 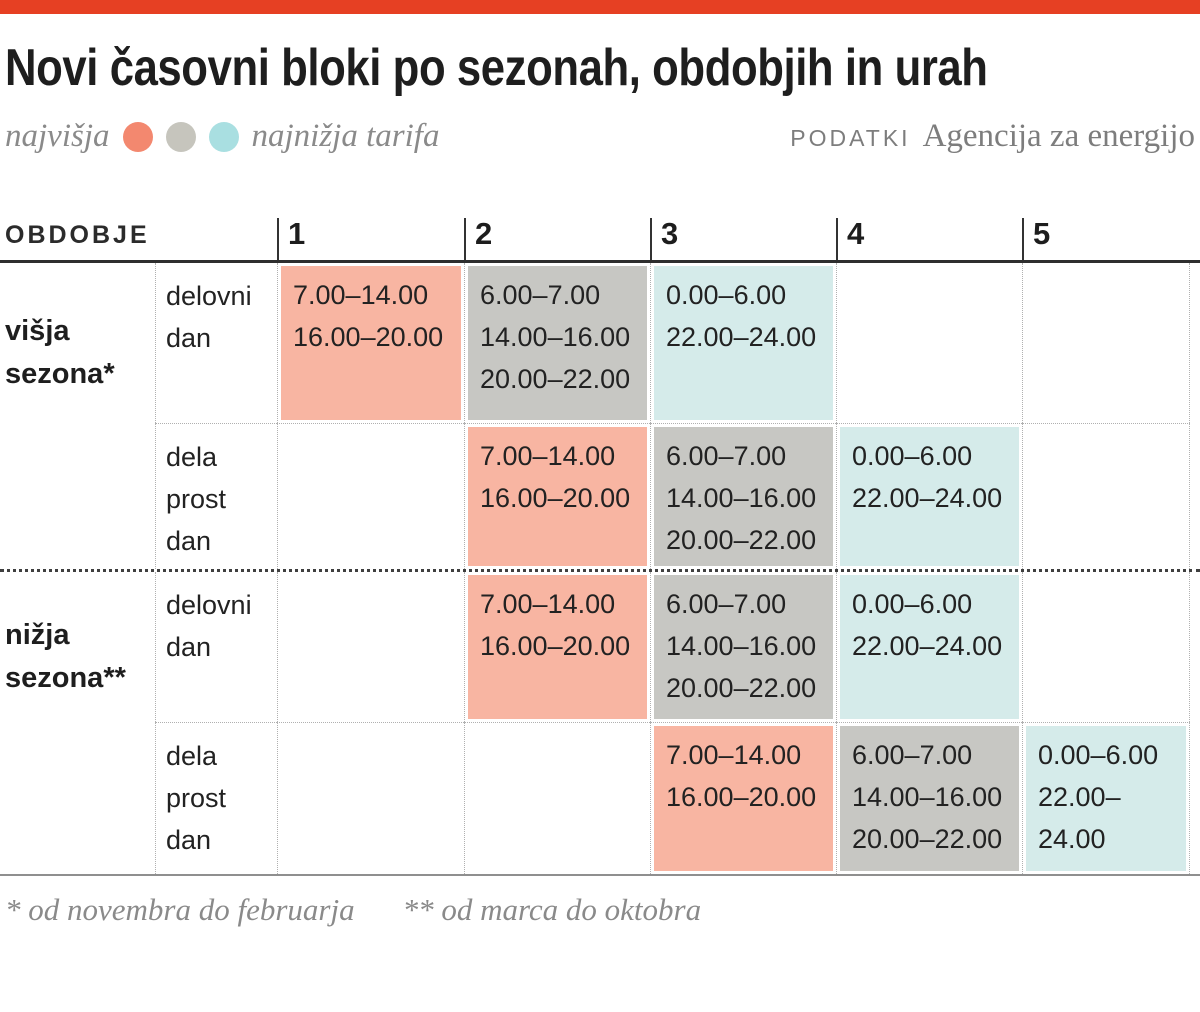 I want to click on tariff-cell-block2: 6.00–7.00 14.00–16.00 20.00–22.00, so click(x=557, y=343).